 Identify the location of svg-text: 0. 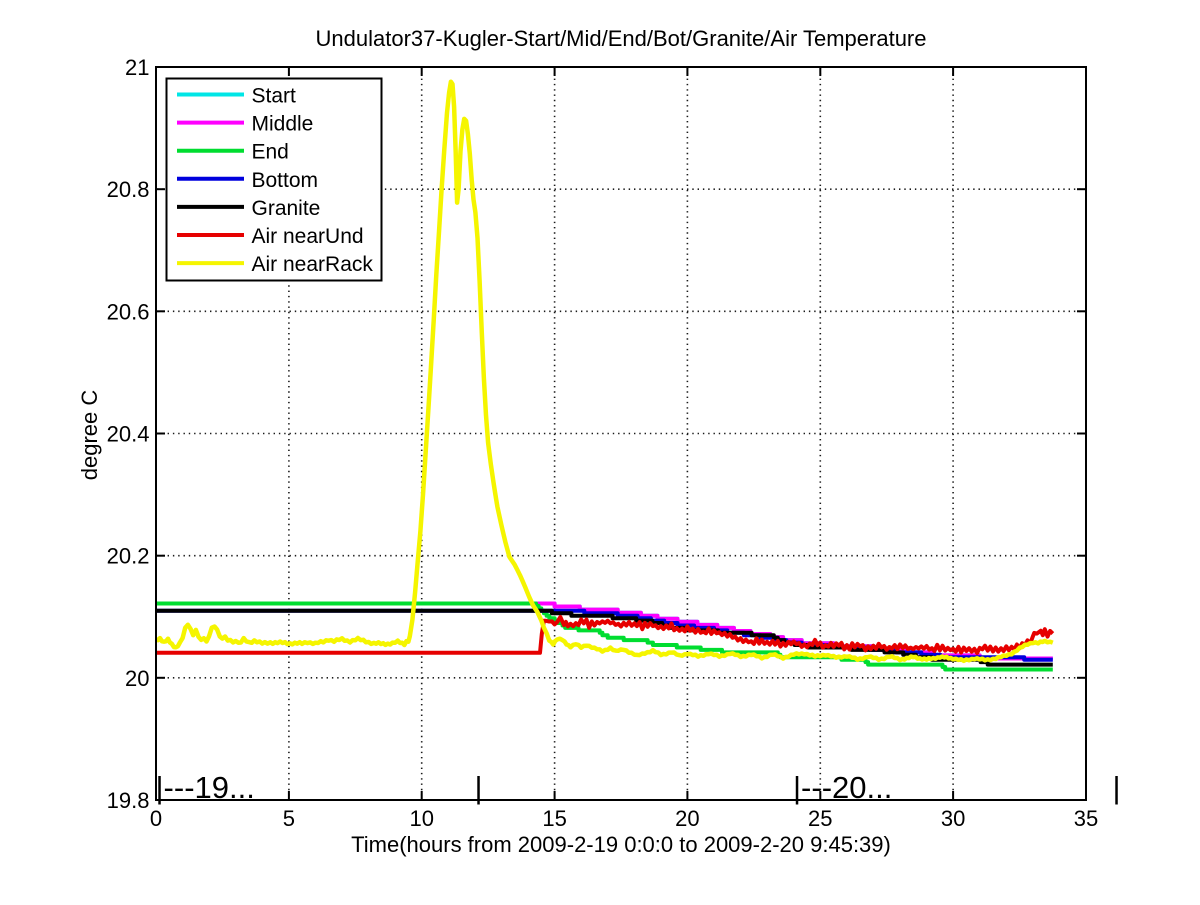
(156, 818).